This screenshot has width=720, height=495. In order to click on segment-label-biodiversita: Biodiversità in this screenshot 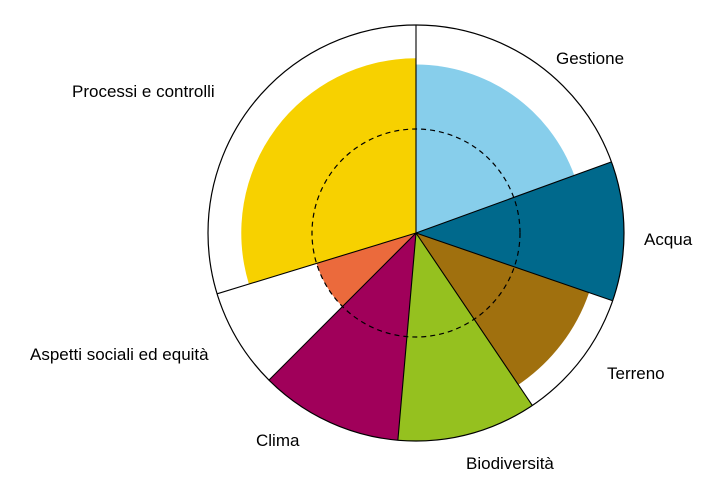, I will do `click(510, 463)`.